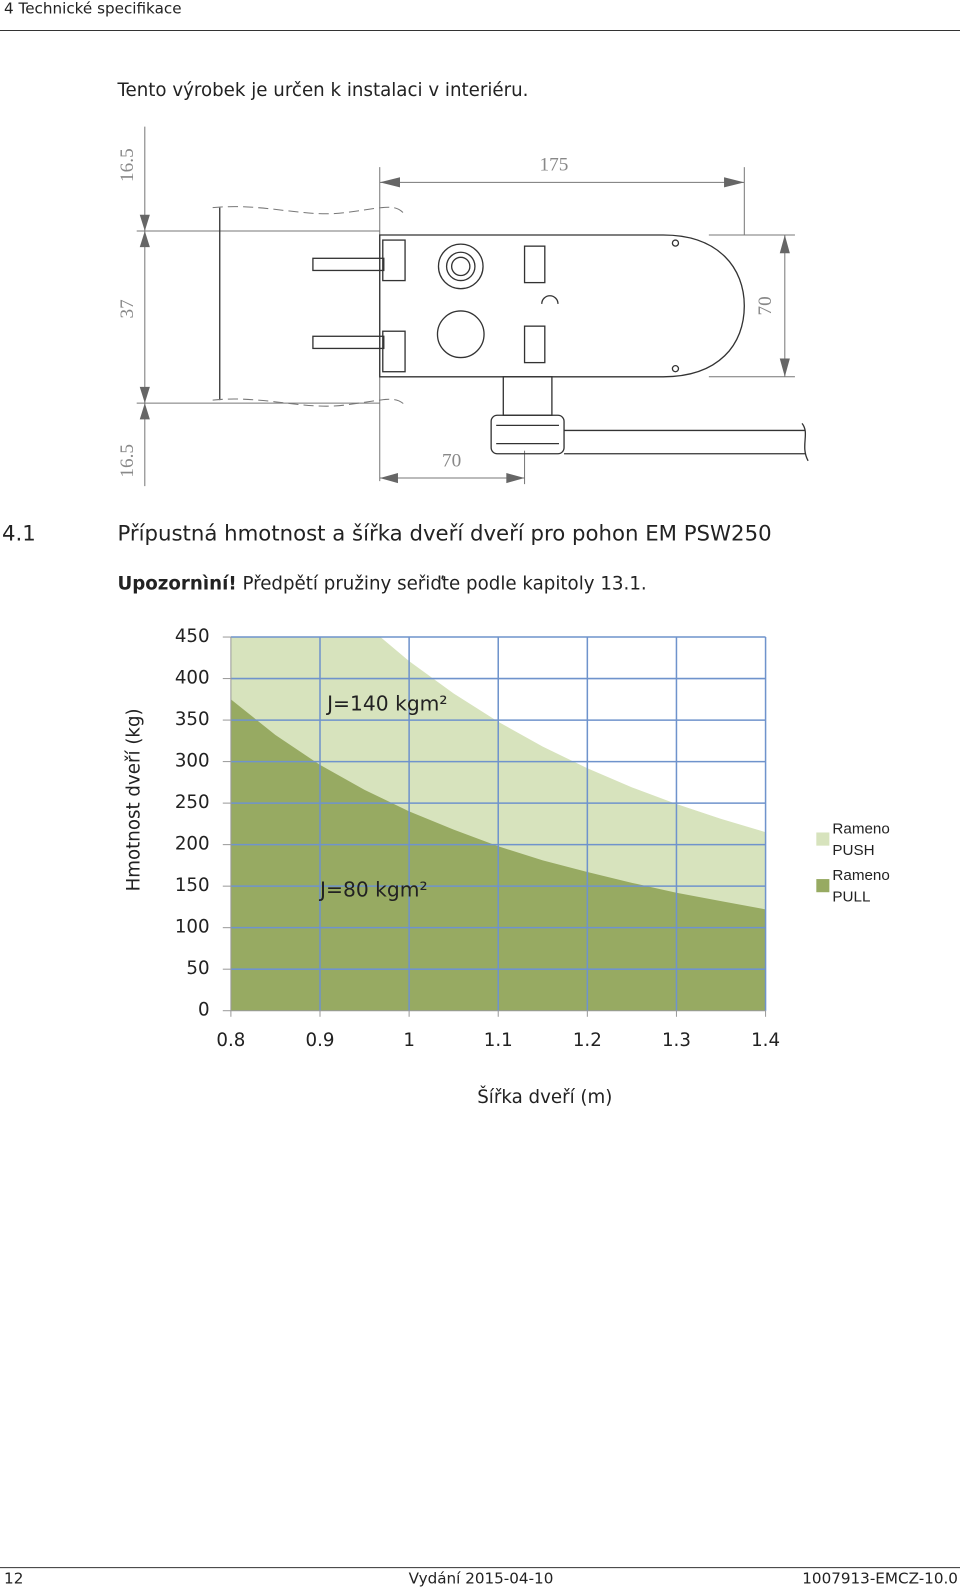 The height and width of the screenshot is (1592, 960). I want to click on footer-doc: 1007913-EMCZ-10.0, so click(880, 1578).